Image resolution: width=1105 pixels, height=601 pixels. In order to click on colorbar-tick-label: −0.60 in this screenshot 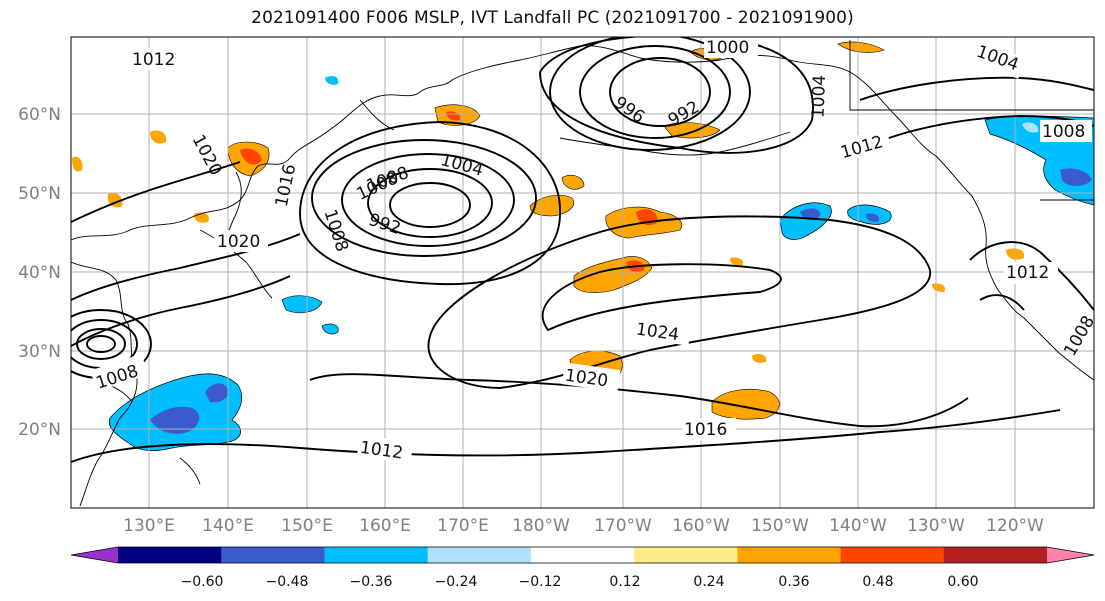, I will do `click(202, 582)`.